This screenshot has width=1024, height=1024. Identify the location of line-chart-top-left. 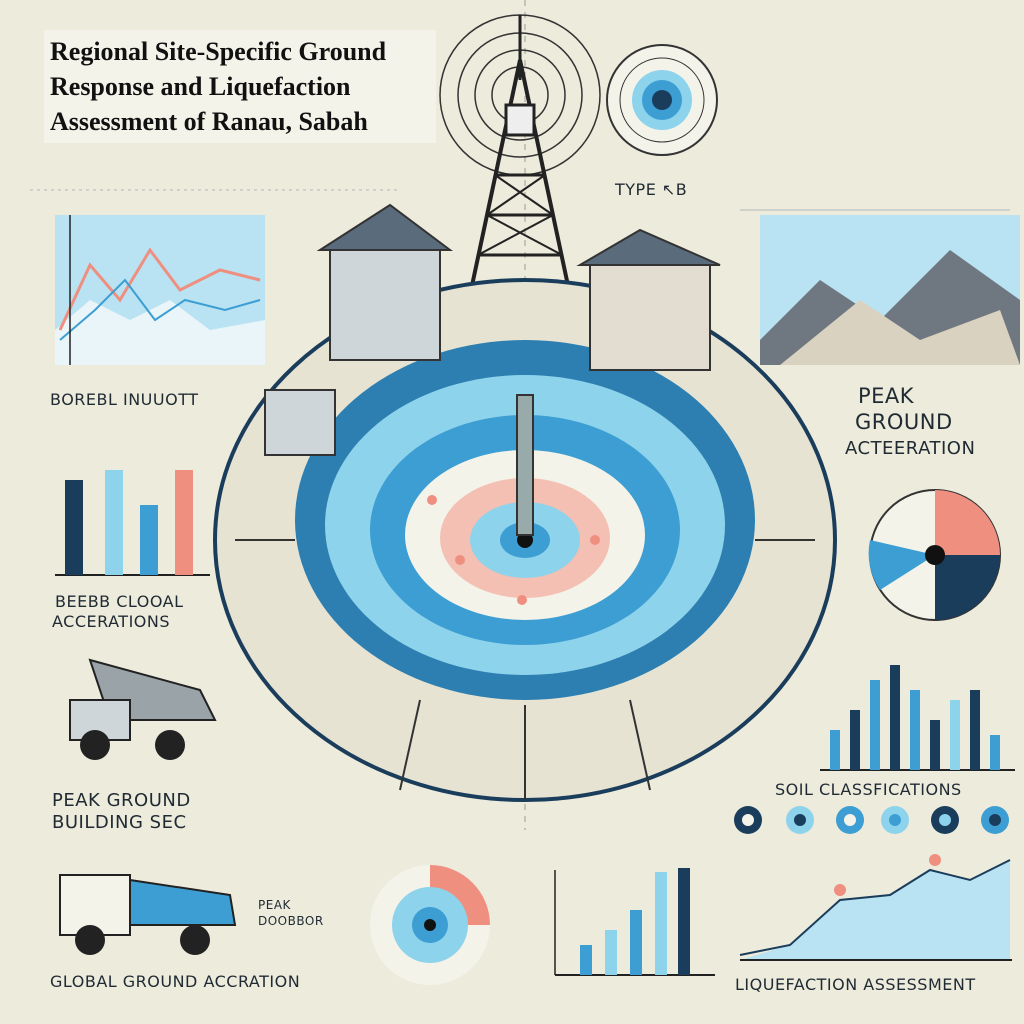
(160, 290).